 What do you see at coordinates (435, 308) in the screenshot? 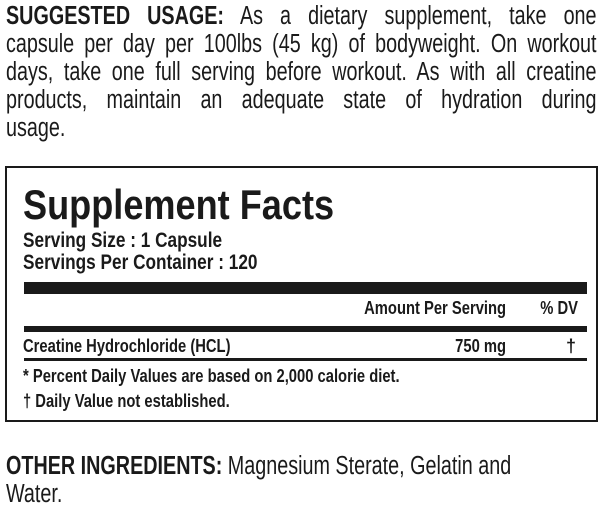
I see `header-amount: Amount Per Serving` at bounding box center [435, 308].